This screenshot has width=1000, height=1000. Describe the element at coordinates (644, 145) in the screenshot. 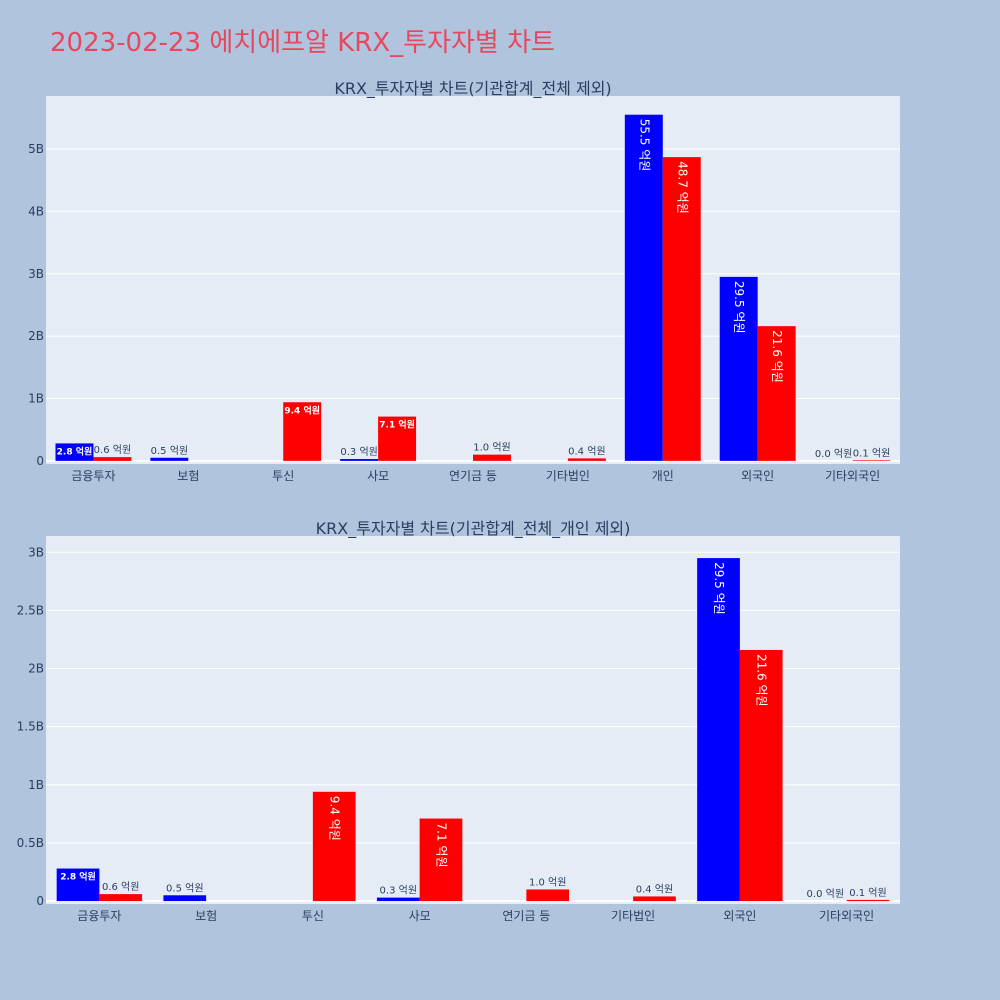

I see `data-label: 55.5 억원` at that location.